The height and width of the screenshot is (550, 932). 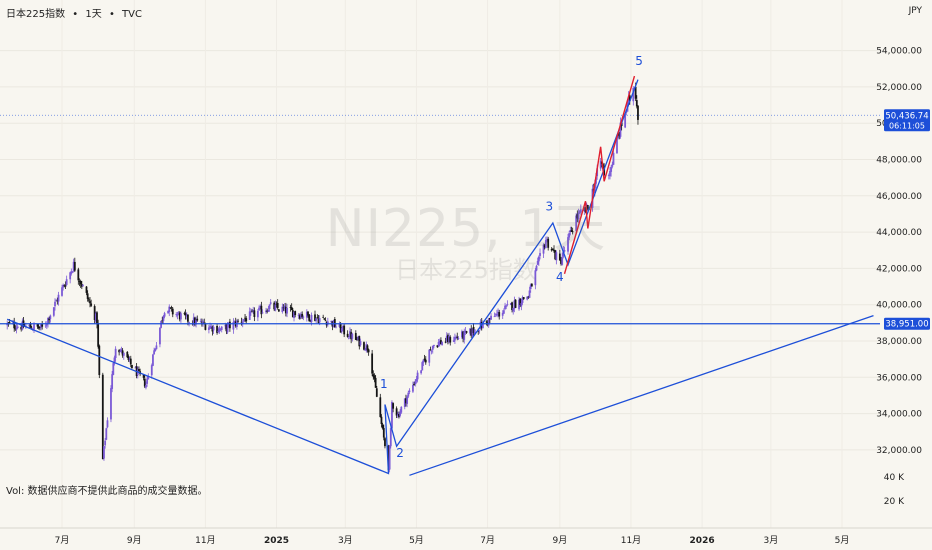 What do you see at coordinates (915, 11) in the screenshot?
I see `currency-label: JPY` at bounding box center [915, 11].